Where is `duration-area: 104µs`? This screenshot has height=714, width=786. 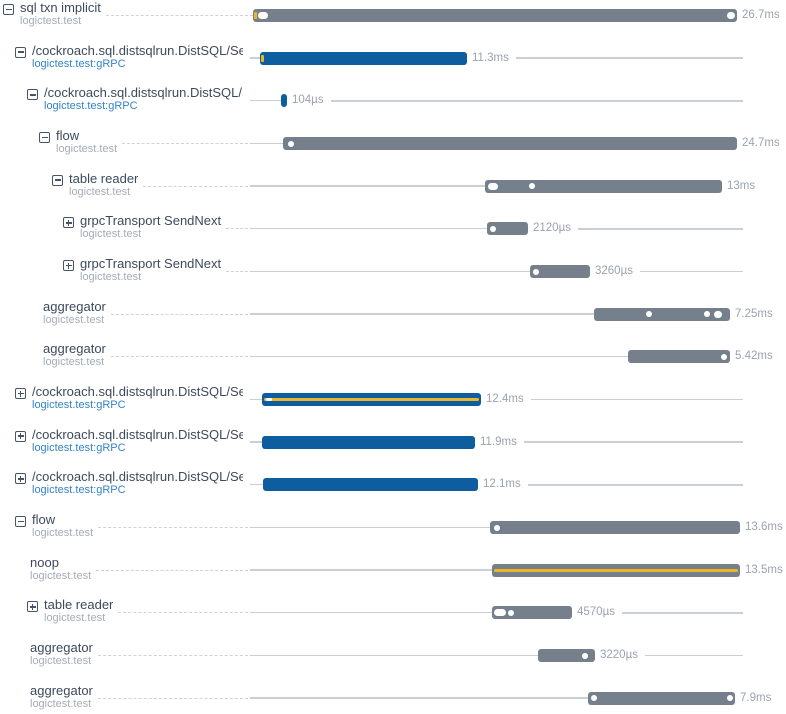
duration-area: 104µs is located at coordinates (517, 100).